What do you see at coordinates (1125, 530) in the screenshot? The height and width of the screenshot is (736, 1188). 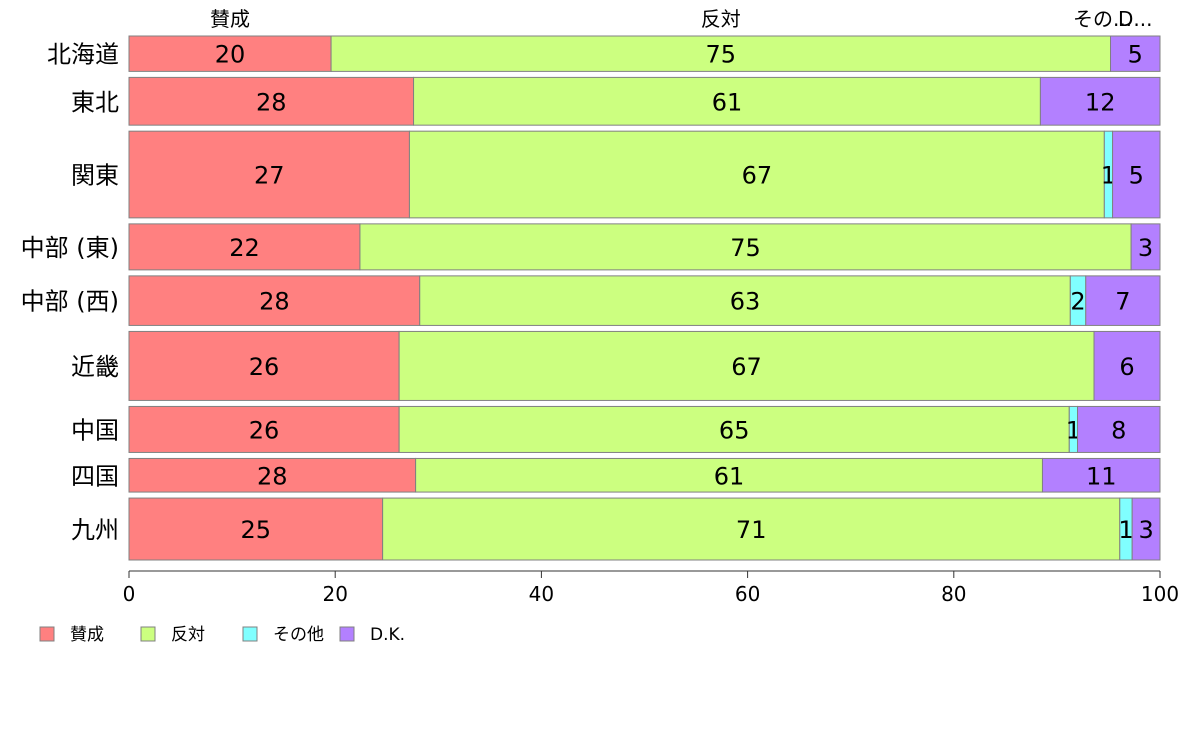 I see `data-label: 1` at bounding box center [1125, 530].